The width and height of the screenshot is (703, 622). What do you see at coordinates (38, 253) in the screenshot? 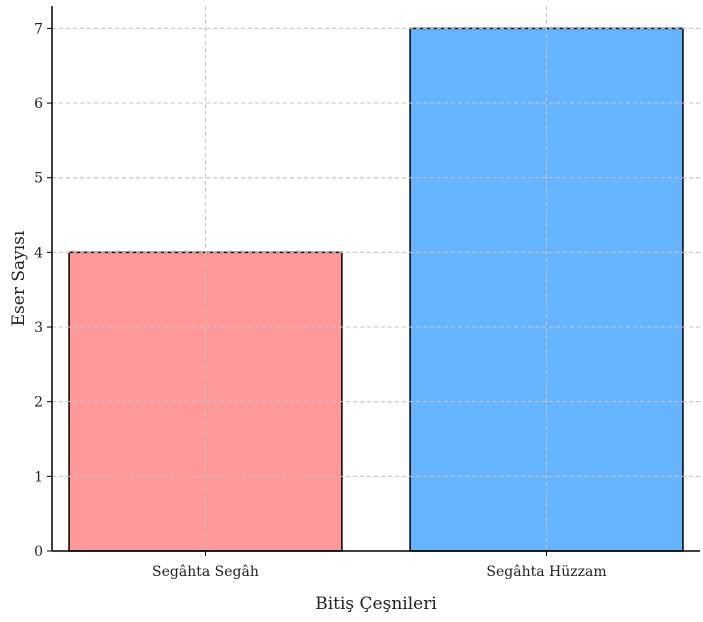
I see `y-tick-label: 4` at bounding box center [38, 253].